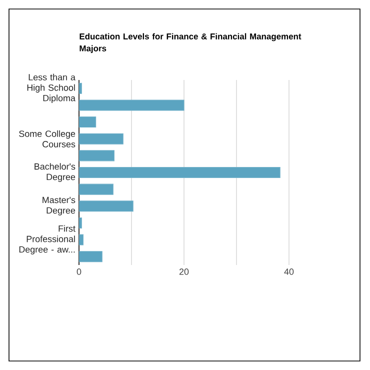 This screenshot has width=370, height=370. I want to click on y-tick-label: Master's Degree, so click(59, 206).